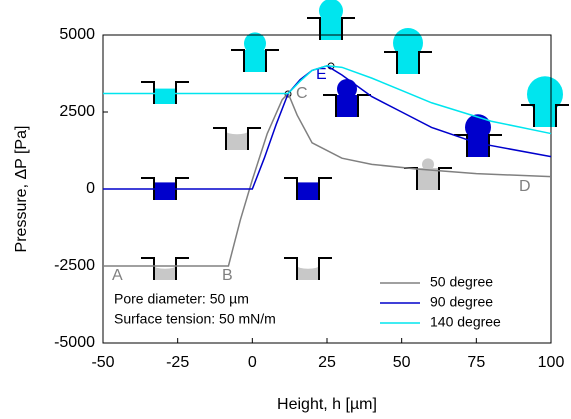 The image size is (571, 419). I want to click on annotation: B, so click(227, 275).